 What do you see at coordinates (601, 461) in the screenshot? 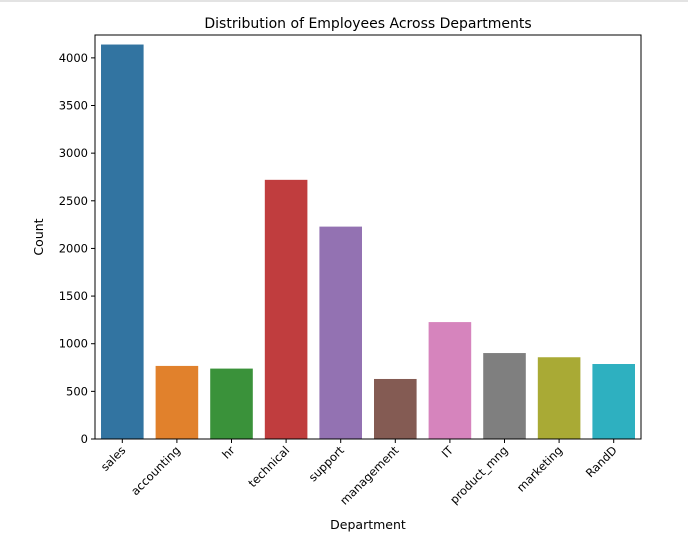
I see `x-tick-label: RandD` at bounding box center [601, 461].